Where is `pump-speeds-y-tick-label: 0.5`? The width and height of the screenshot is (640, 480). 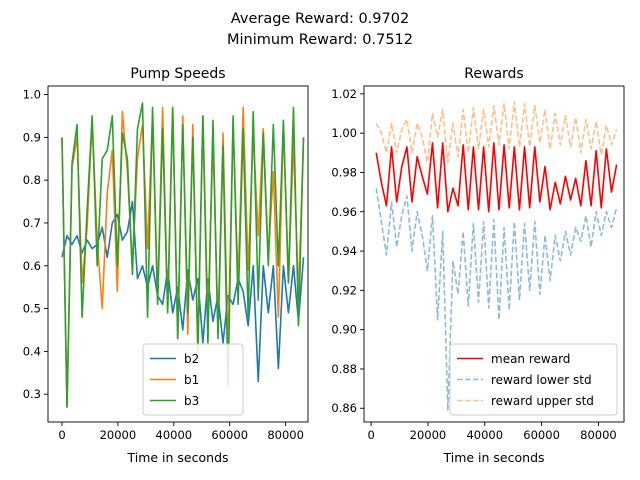
pump-speeds-y-tick-label: 0.5 is located at coordinates (32, 309).